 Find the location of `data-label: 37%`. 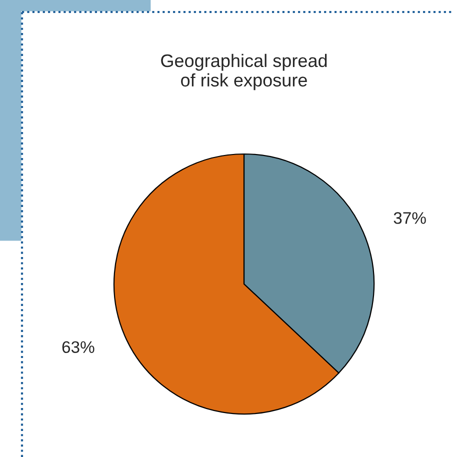

data-label: 37% is located at coordinates (410, 218).